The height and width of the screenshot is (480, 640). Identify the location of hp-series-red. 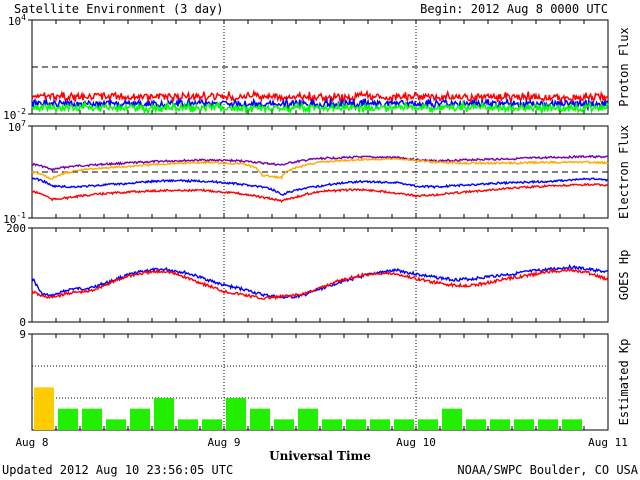
(320, 284).